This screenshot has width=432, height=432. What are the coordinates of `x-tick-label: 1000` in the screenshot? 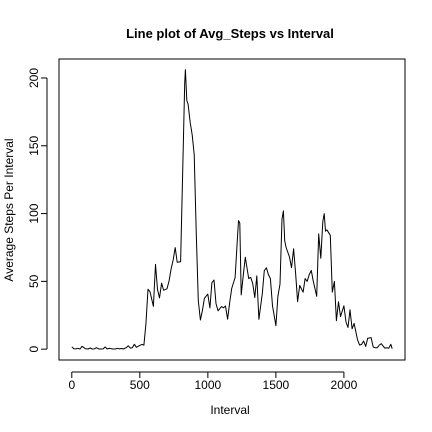 It's located at (207, 385).